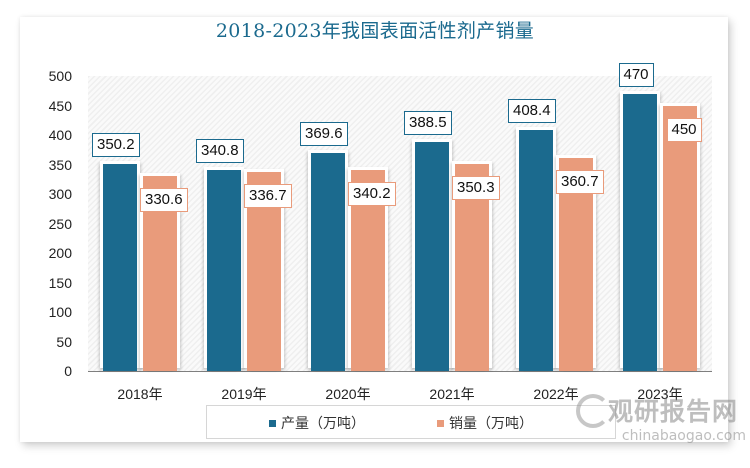 This screenshot has height=468, width=750. What do you see at coordinates (268, 196) in the screenshot?
I see `data-label-sales: 336.7` at bounding box center [268, 196].